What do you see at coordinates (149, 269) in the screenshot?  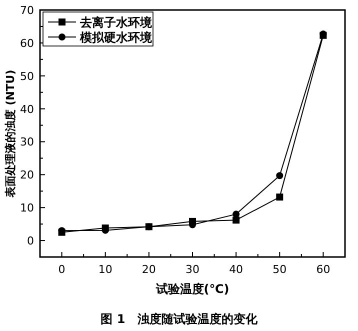 I see `x-tick-label: 20` at bounding box center [149, 269].